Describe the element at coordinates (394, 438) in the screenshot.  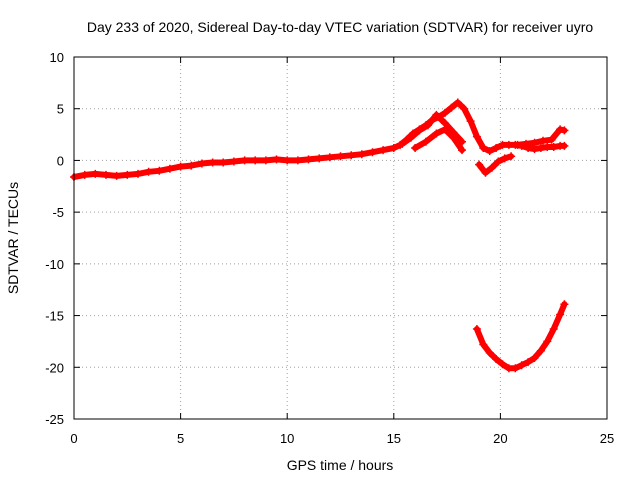
I see `x-tick-label: 15` at that location.